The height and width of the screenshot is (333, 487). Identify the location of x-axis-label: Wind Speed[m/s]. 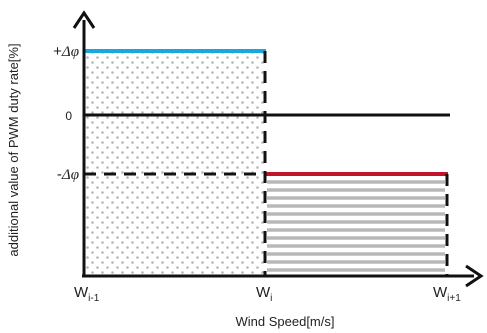
(285, 321).